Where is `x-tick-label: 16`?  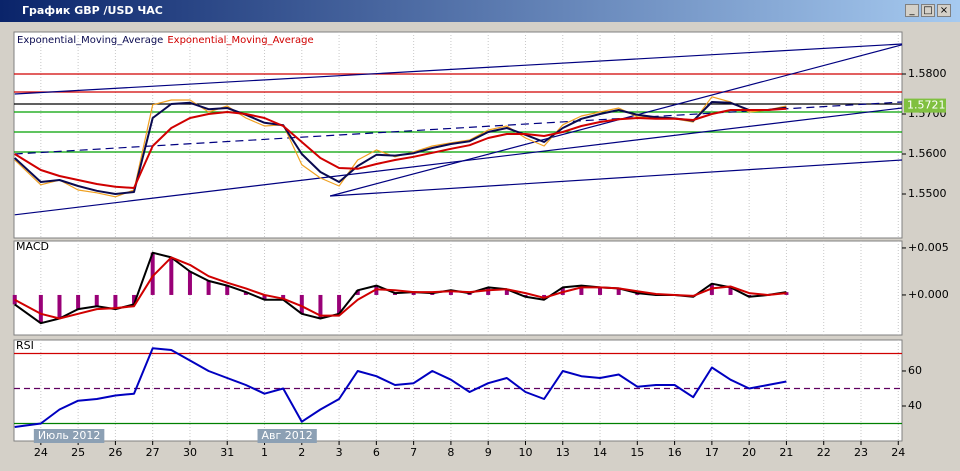 x-tick-label: 16 is located at coordinates (675, 452).